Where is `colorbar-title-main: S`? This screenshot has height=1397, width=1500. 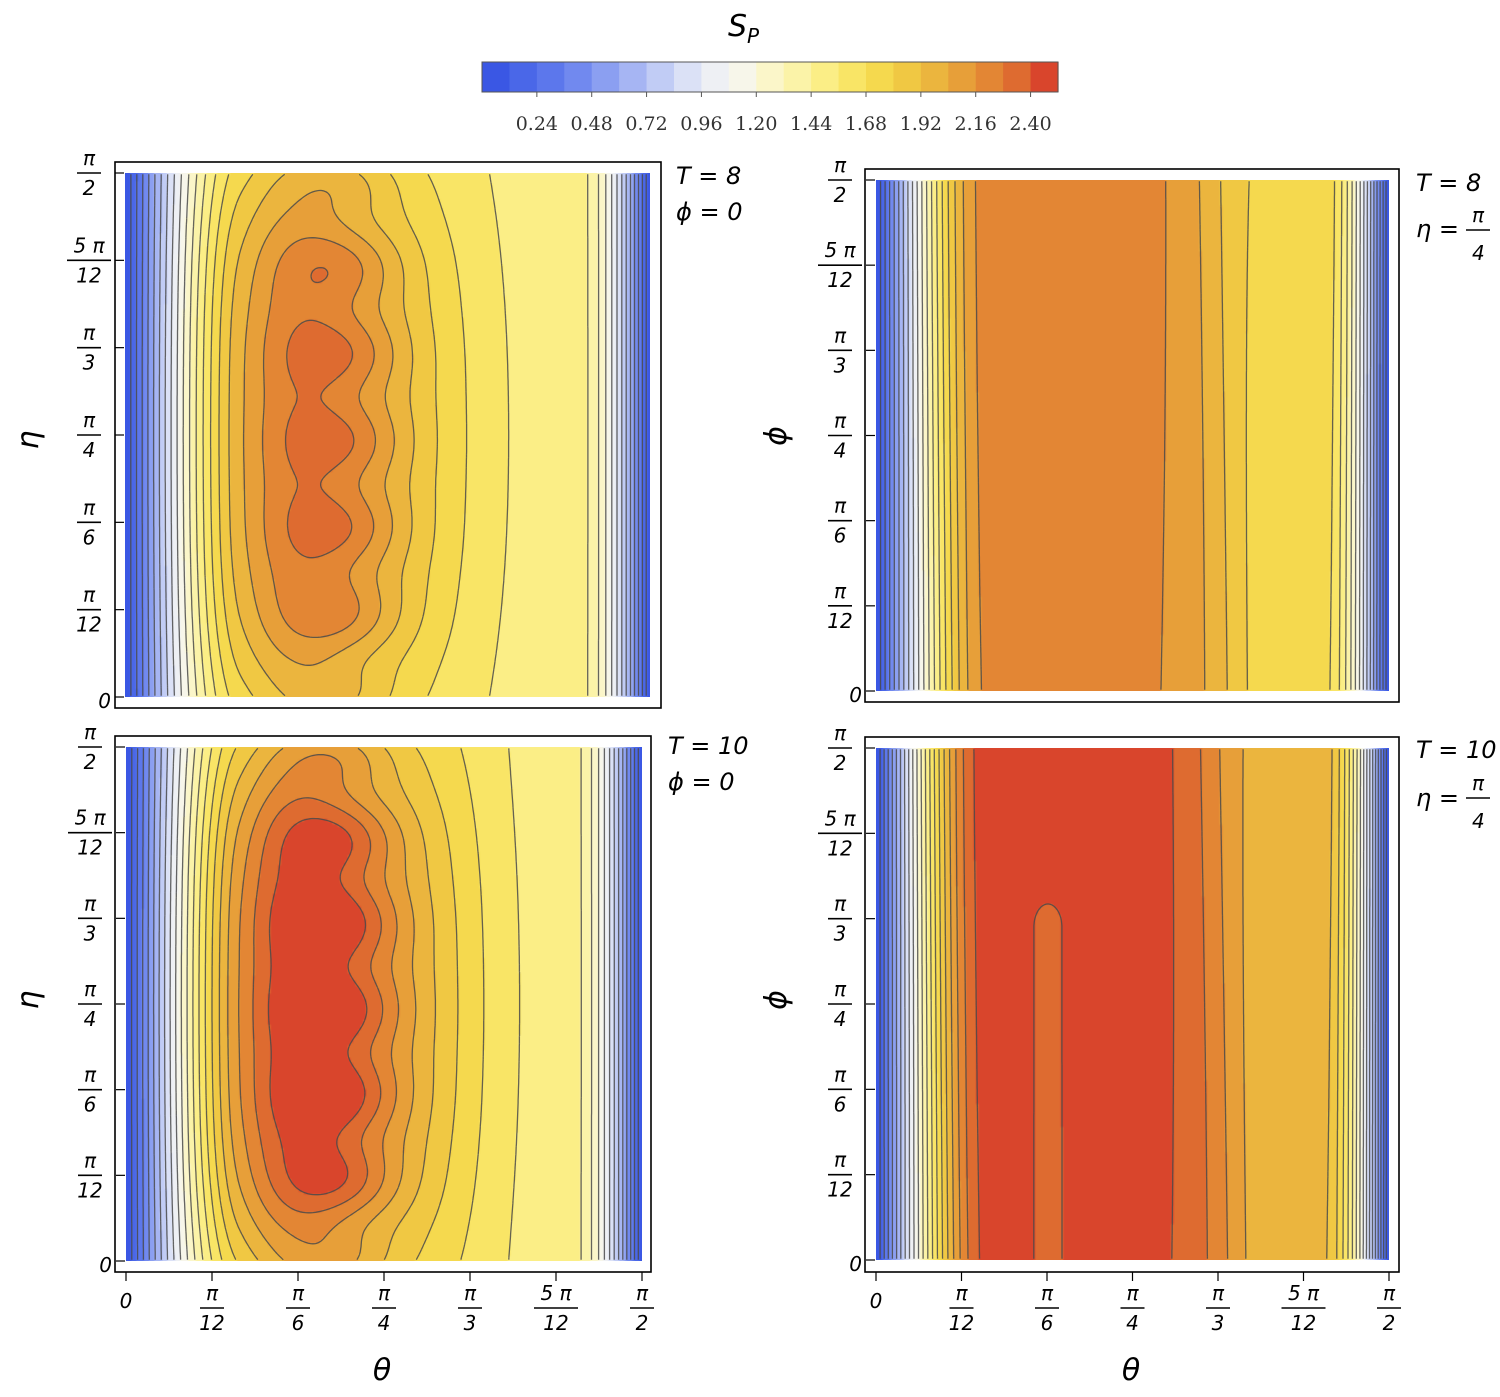 colorbar-title-main: S is located at coordinates (737, 26).